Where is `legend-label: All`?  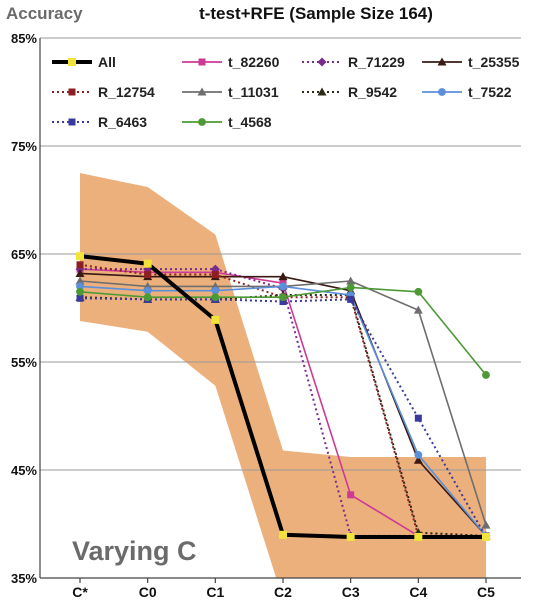 legend-label: All is located at coordinates (107, 62).